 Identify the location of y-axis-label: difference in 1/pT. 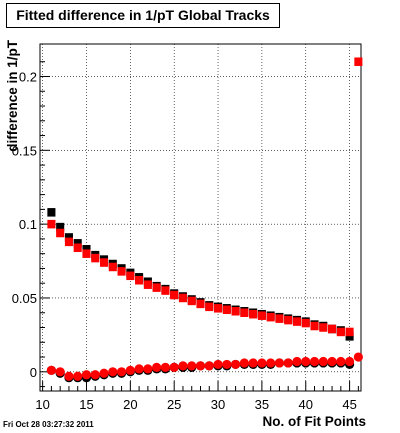
(12, 95).